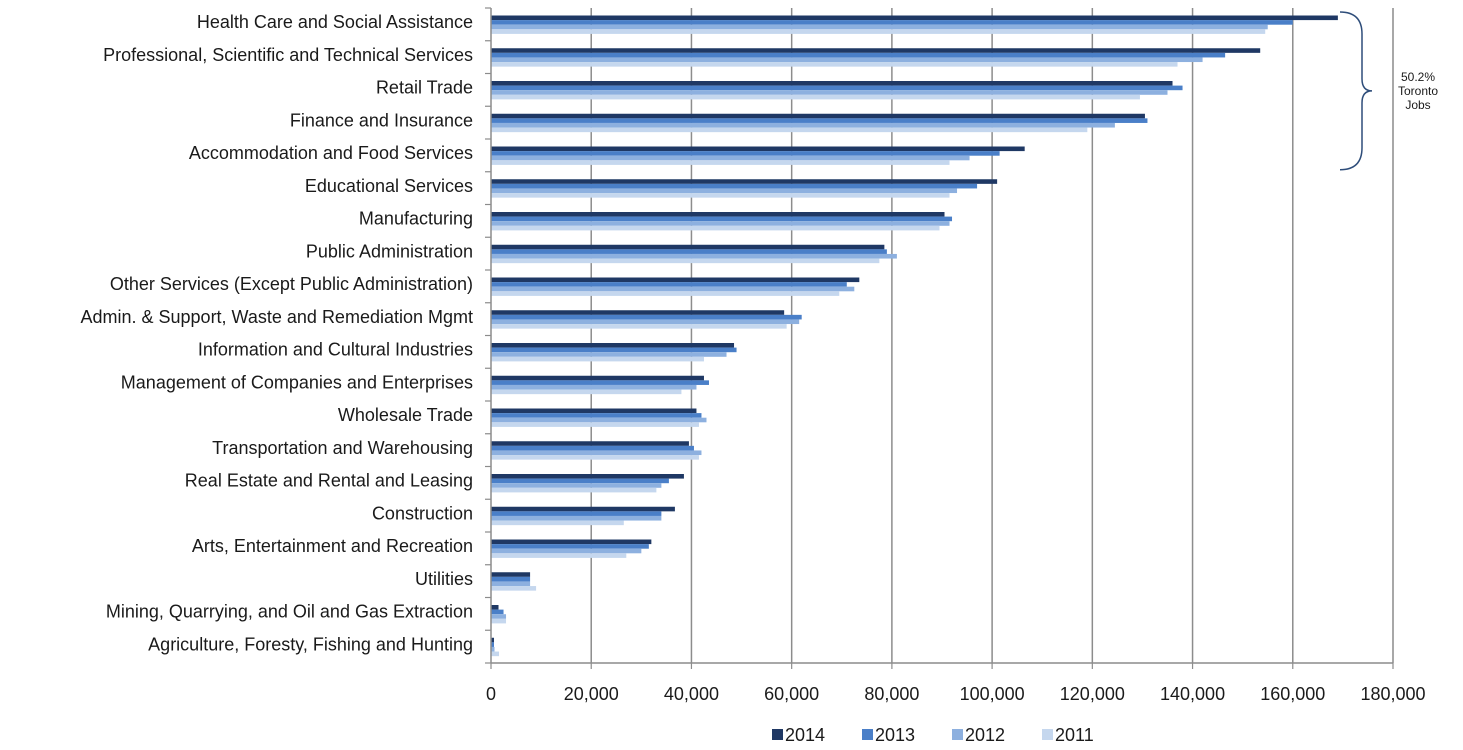  Describe the element at coordinates (591, 694) in the screenshot. I see `x-tick-label: 20,000` at that location.